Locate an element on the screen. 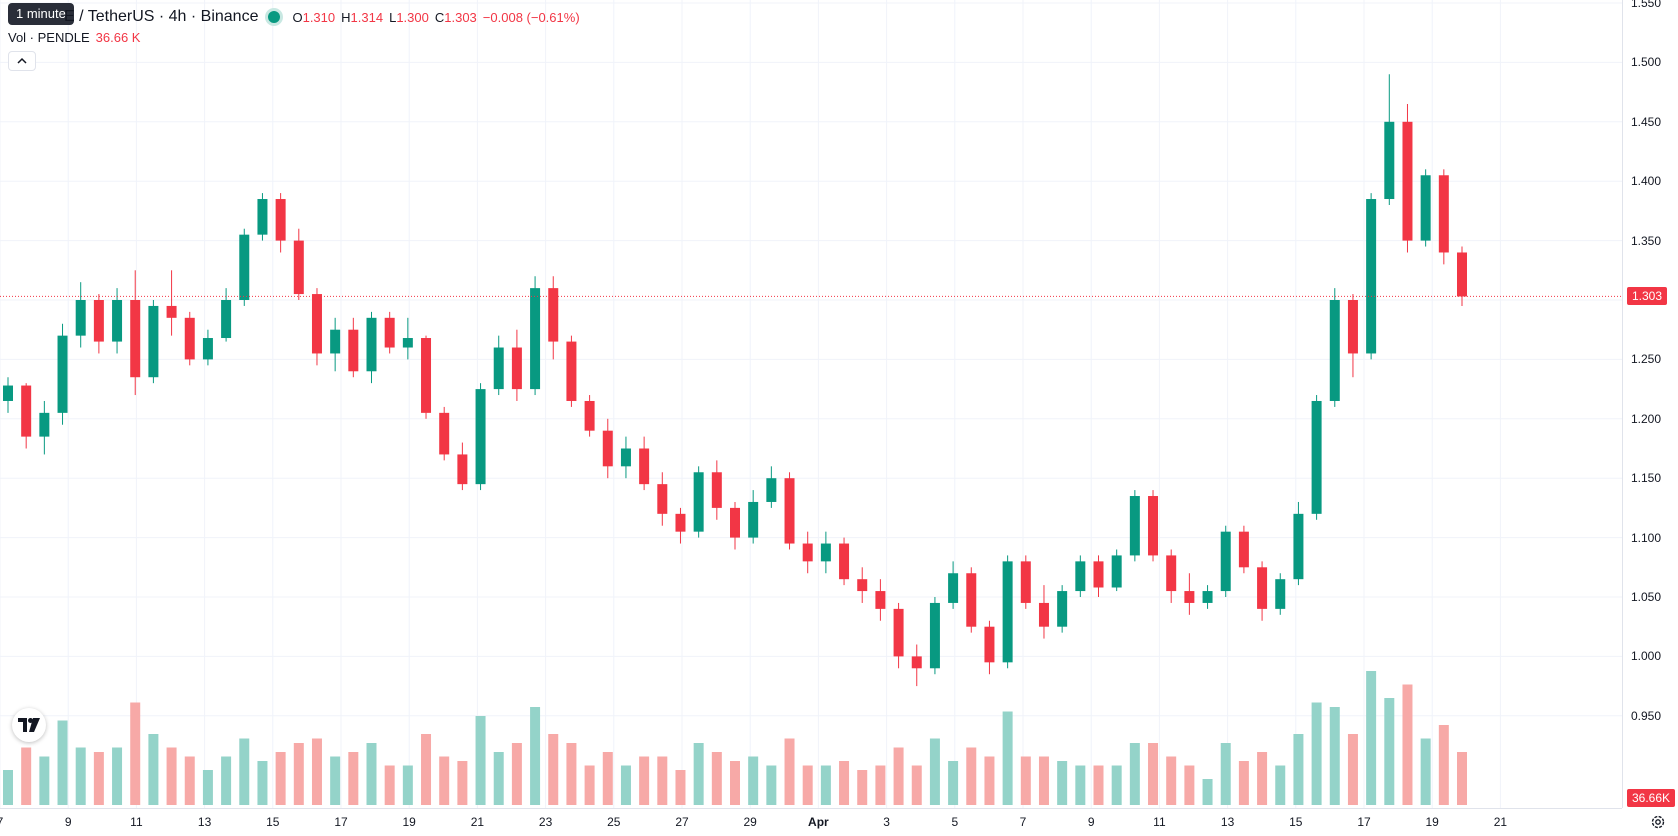 This screenshot has width=1678, height=836. volume-value: 36.66 K is located at coordinates (118, 37).